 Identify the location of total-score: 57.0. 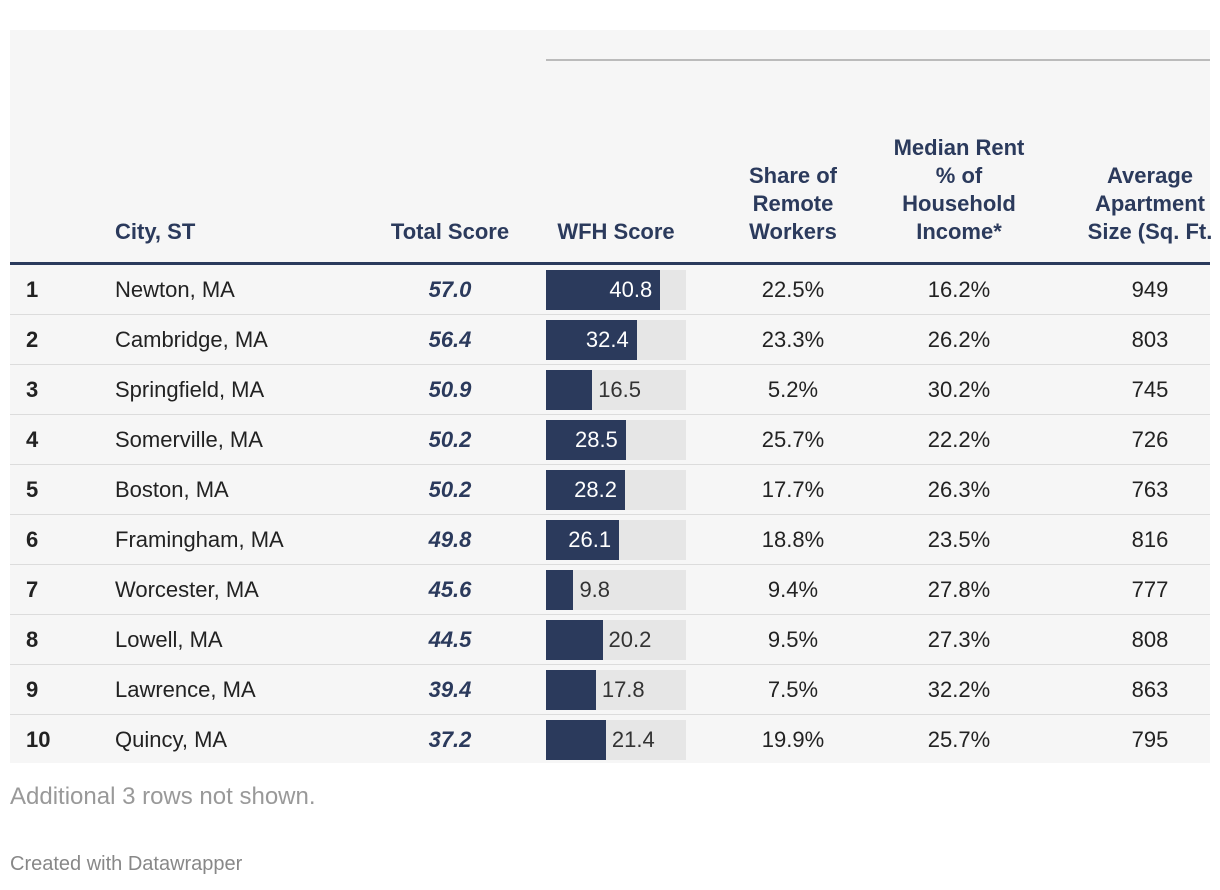
(450, 289).